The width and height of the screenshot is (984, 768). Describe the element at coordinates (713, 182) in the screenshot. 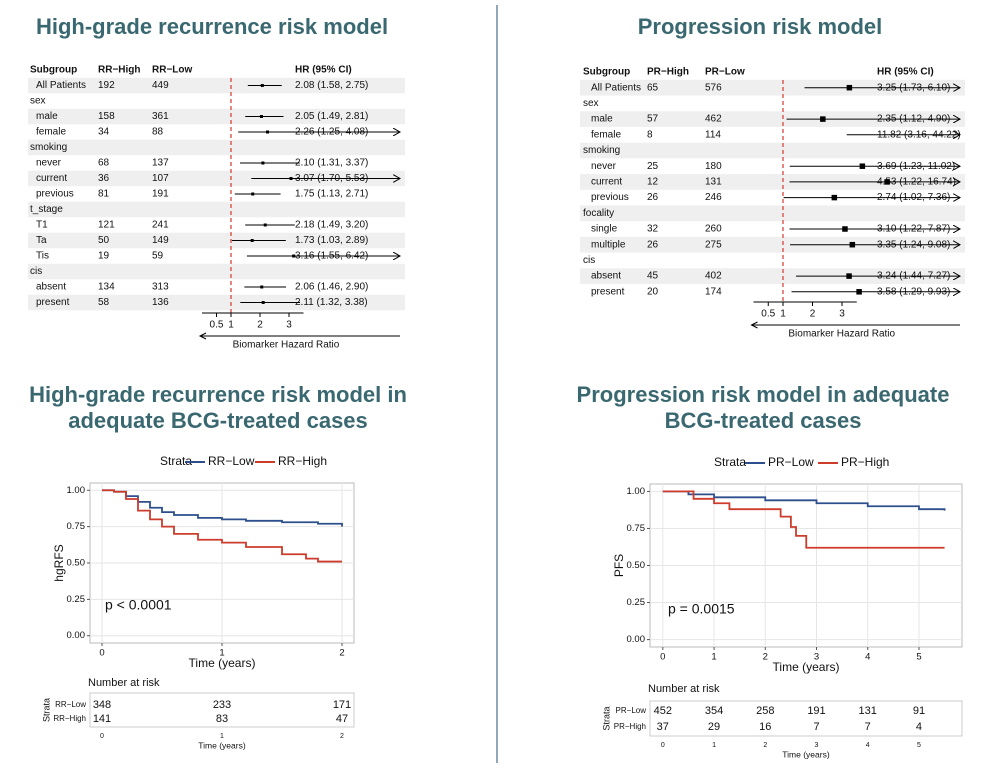

I see `n-low: 131` at that location.